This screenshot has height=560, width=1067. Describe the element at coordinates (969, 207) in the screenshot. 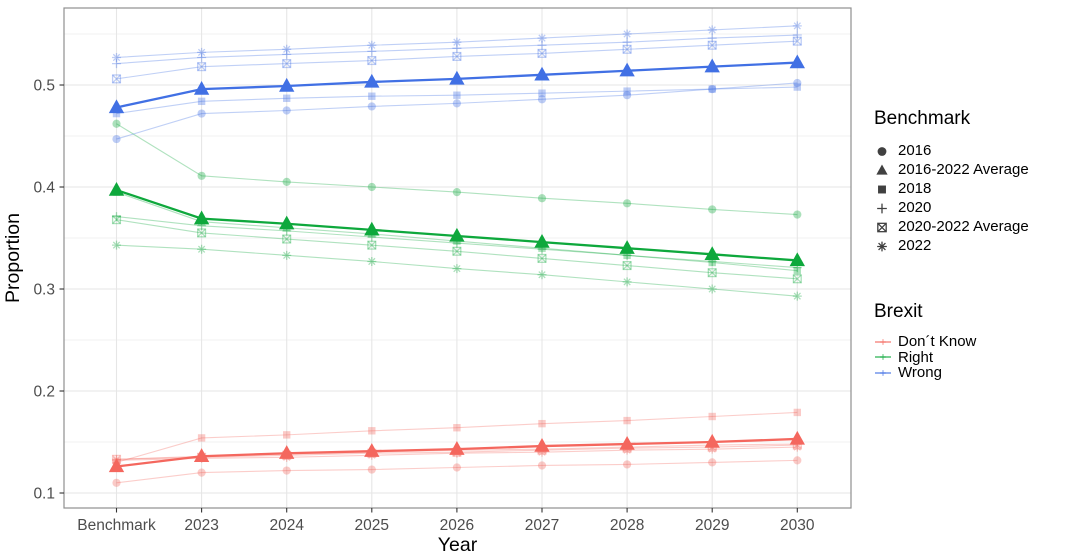

I see `legend-item-2020: 2020` at that location.